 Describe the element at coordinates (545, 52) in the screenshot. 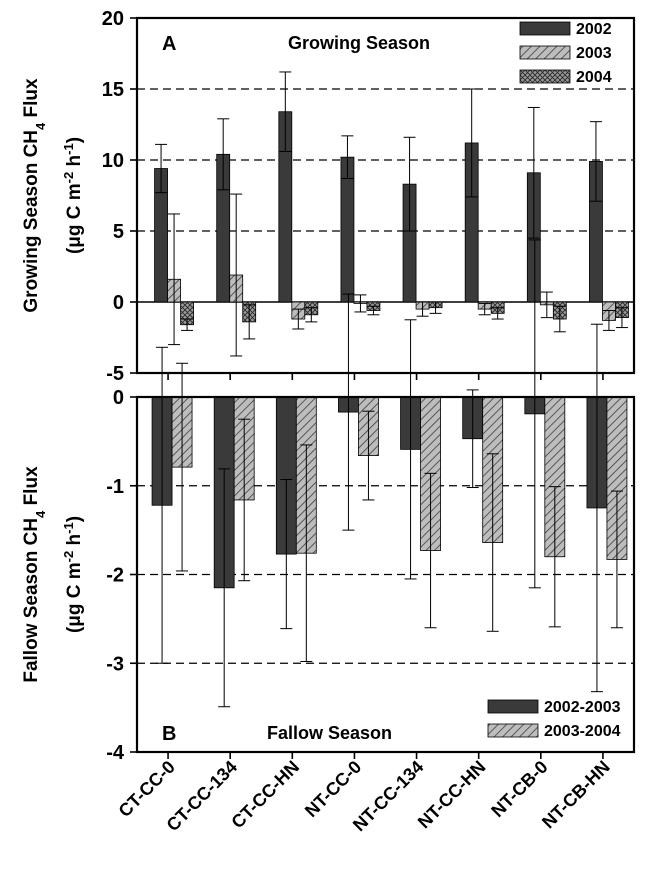

I see `legend-swatch-a-2003` at that location.